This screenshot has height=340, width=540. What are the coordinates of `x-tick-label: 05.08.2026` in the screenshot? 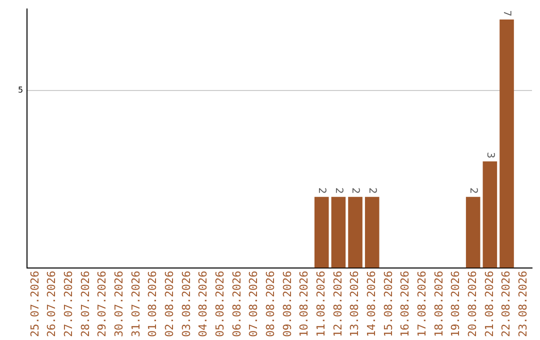 It's located at (220, 304).